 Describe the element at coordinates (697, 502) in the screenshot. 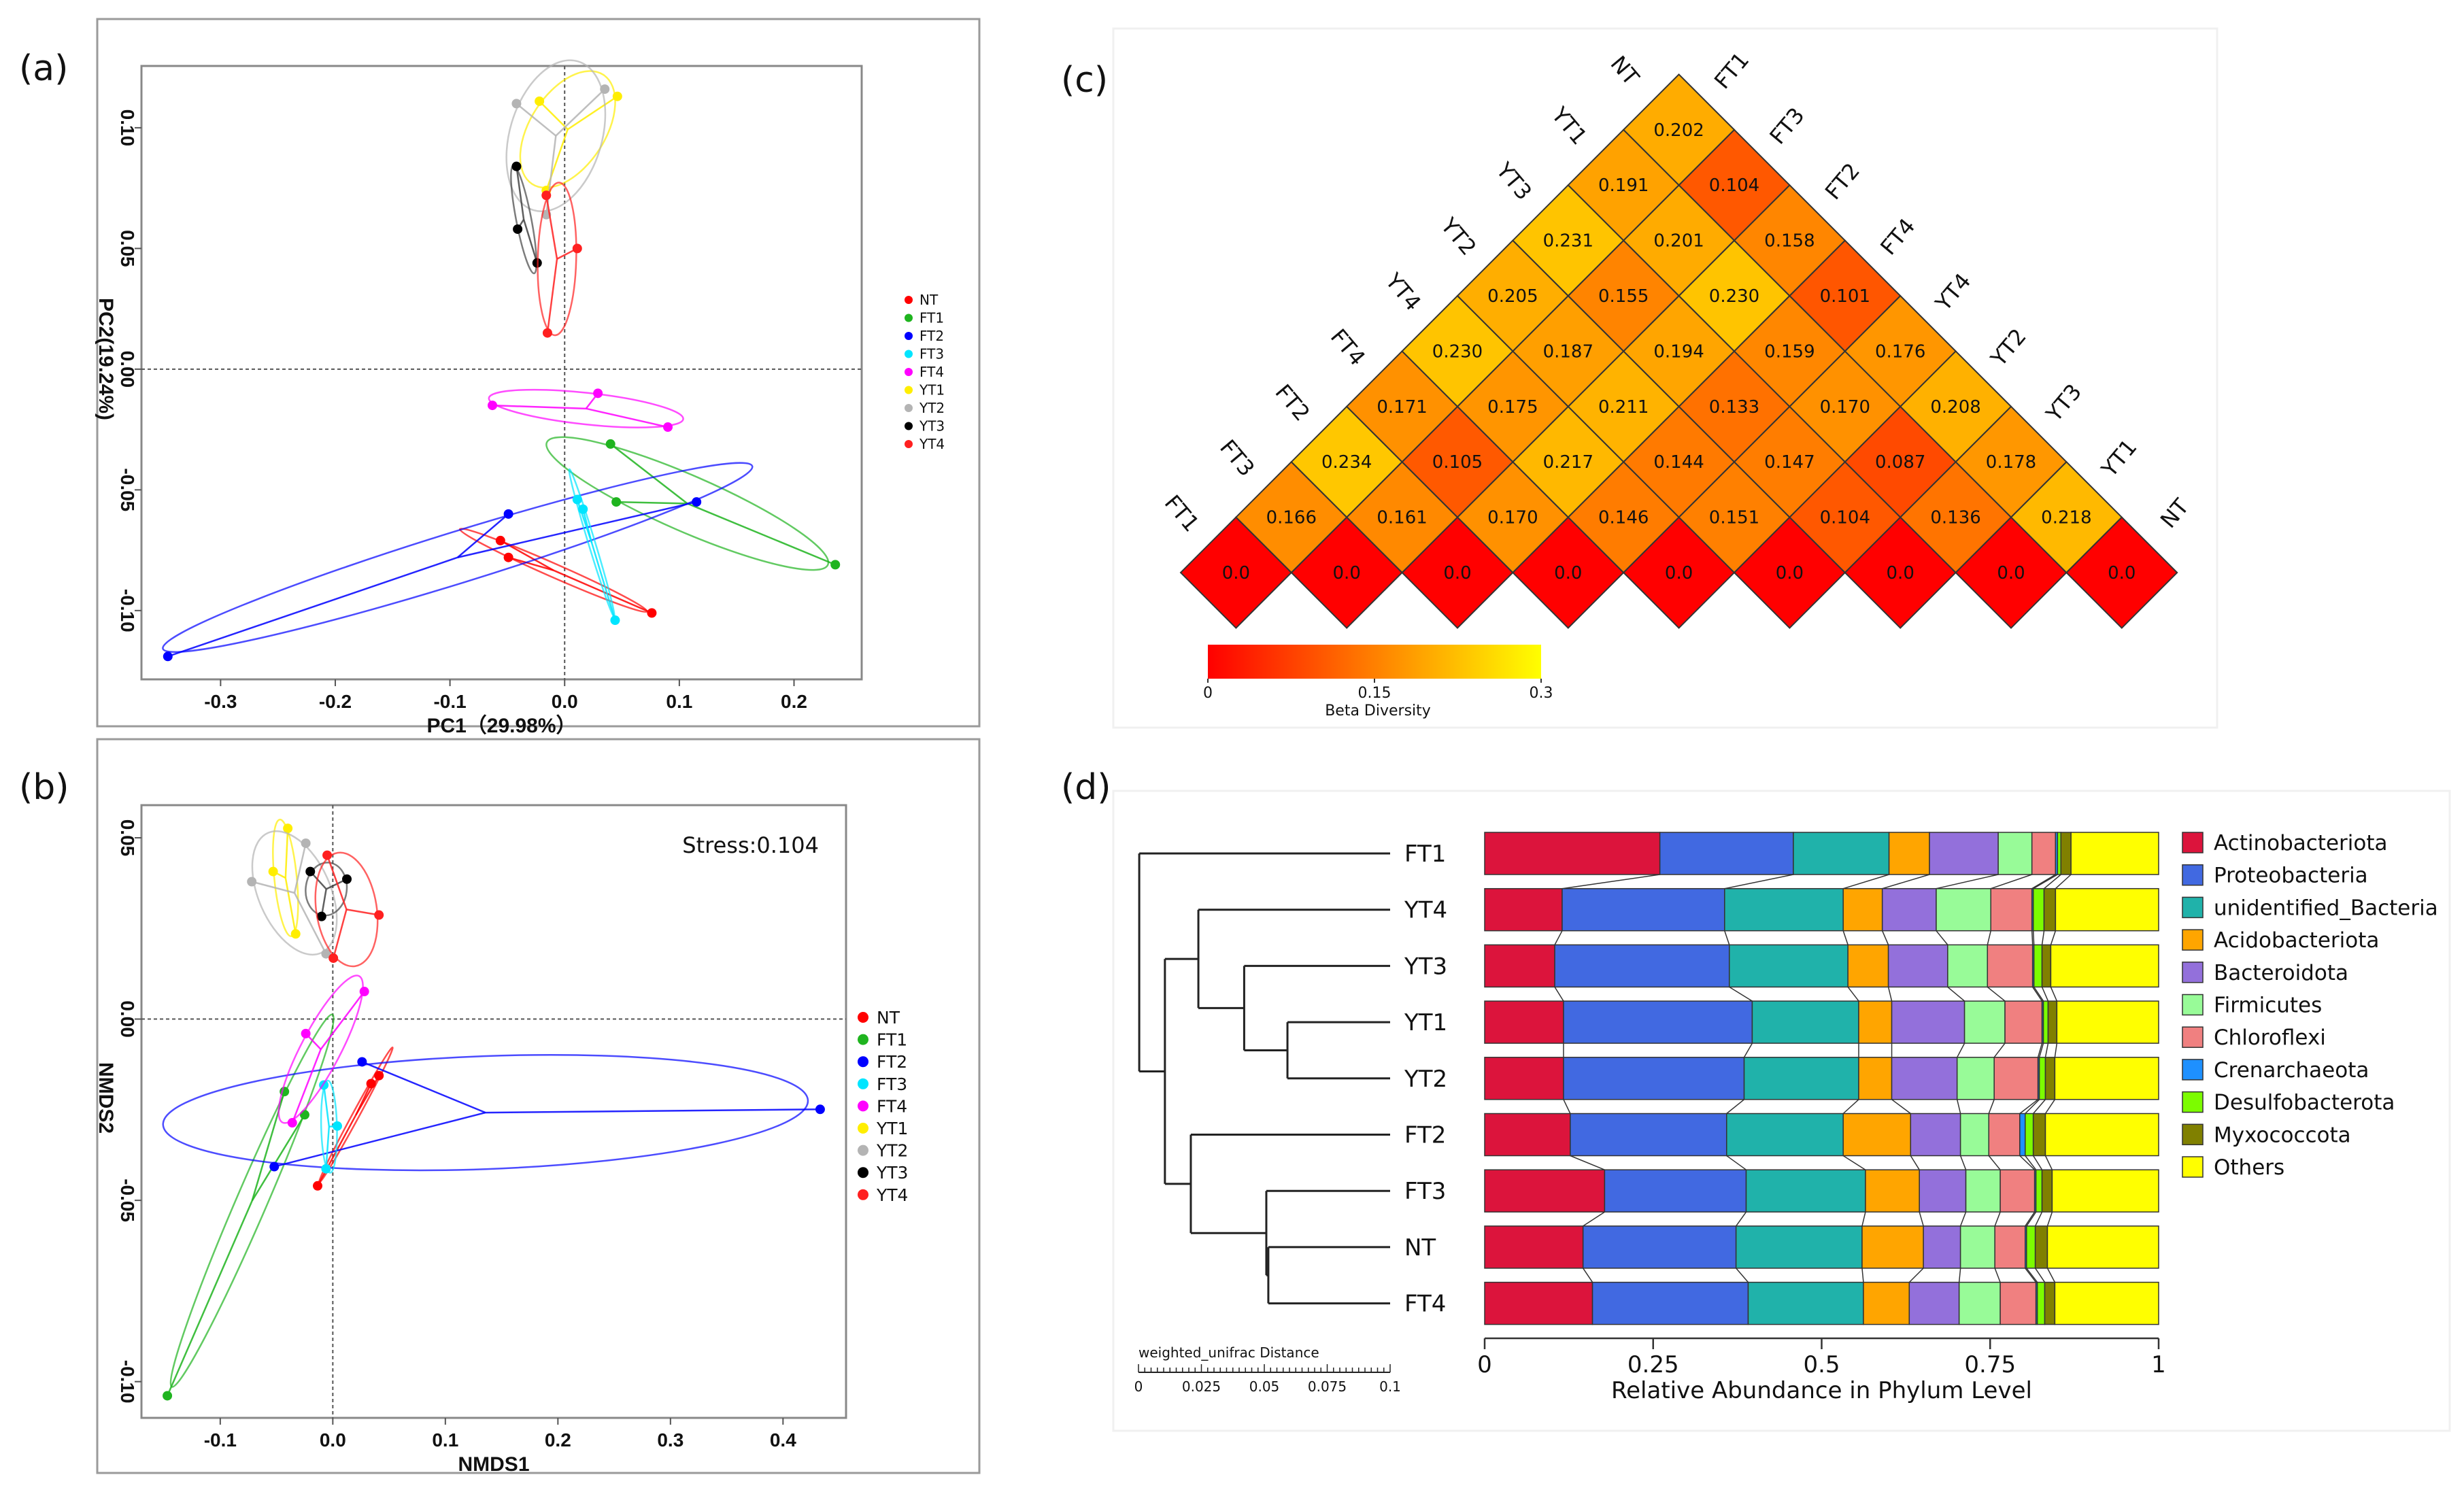

I see `point-FT2` at that location.